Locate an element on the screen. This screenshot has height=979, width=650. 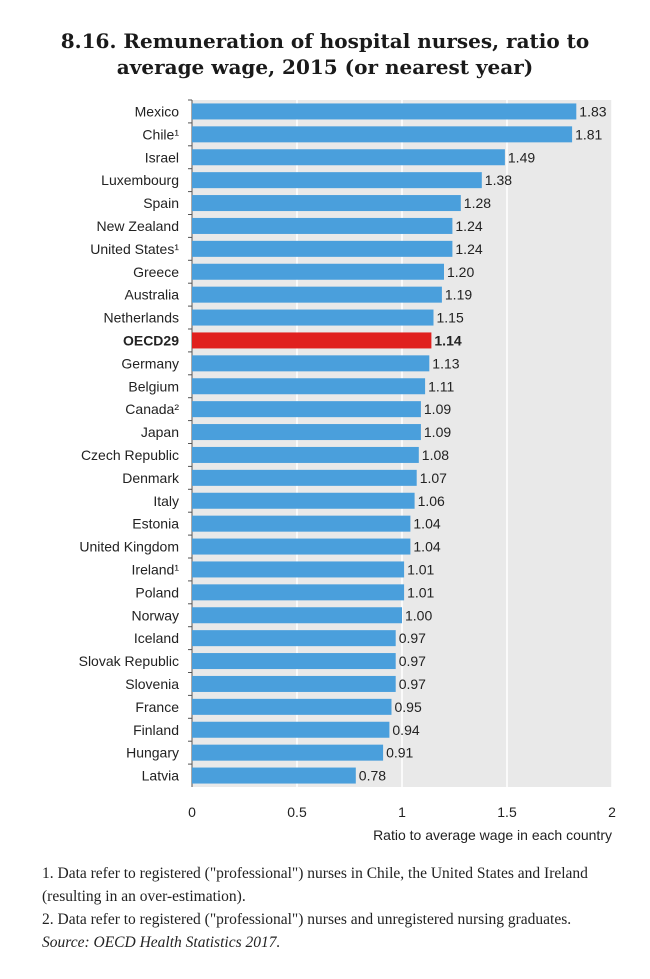
category-label: United States¹ is located at coordinates (134, 249).